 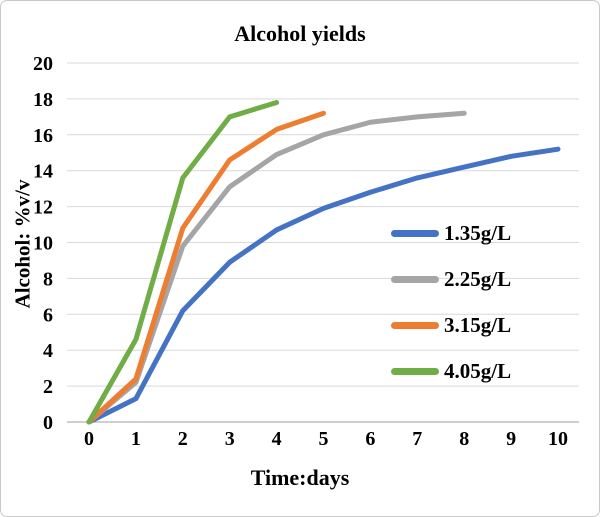 I want to click on y-tick-label: 10, so click(x=43, y=244).